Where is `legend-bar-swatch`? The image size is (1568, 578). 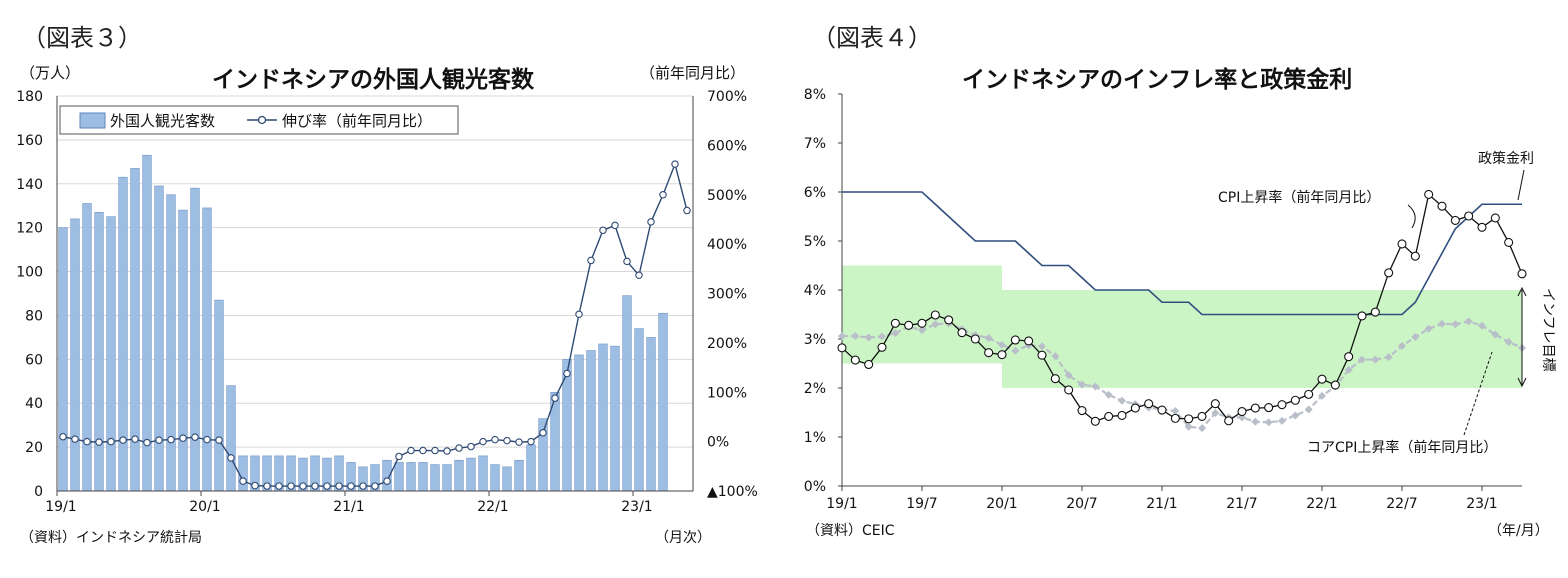
legend-bar-swatch is located at coordinates (92, 120).